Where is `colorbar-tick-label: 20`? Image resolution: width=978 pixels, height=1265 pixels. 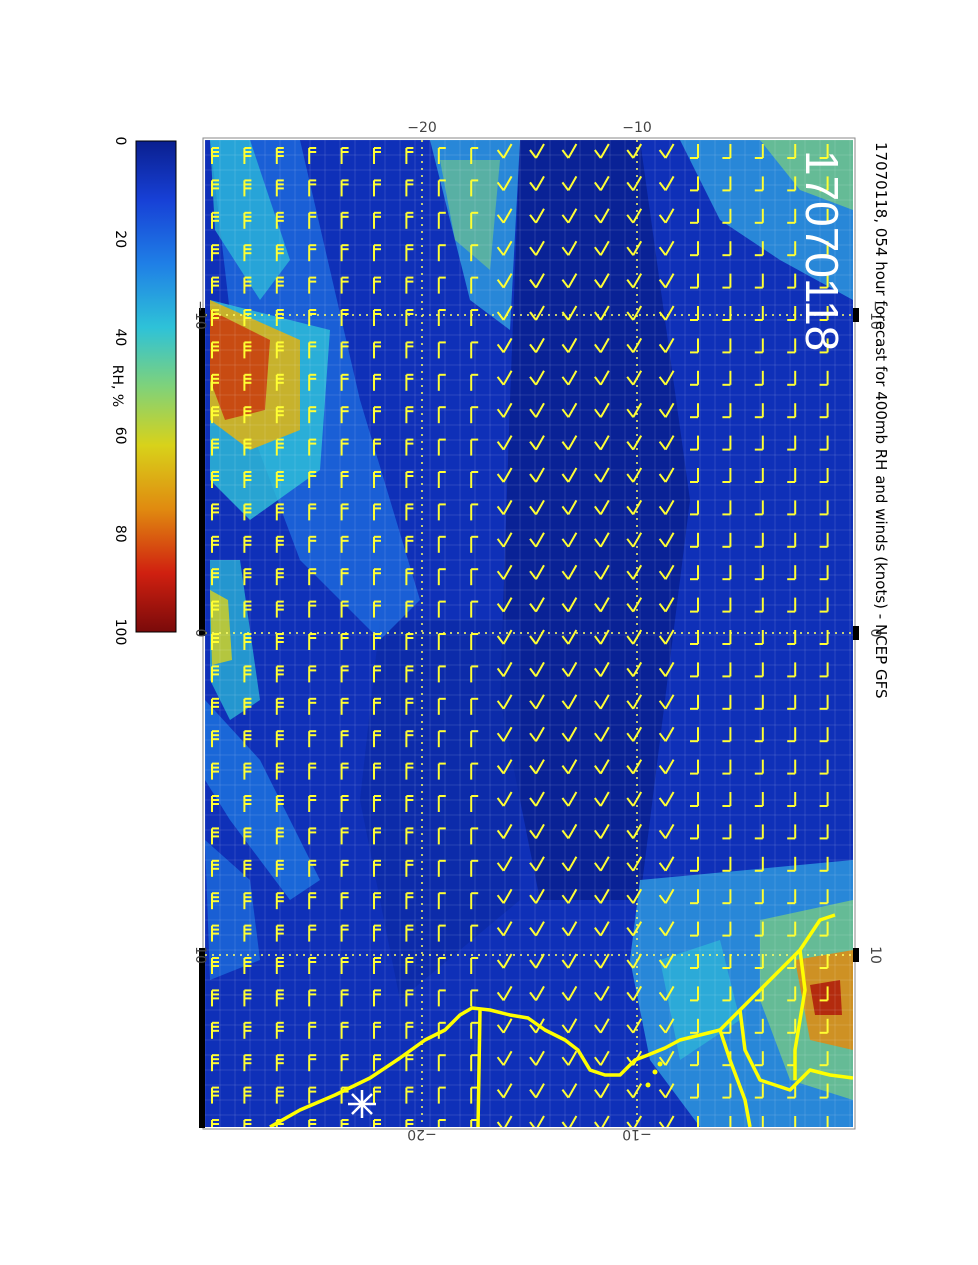 colorbar-tick-label: 20 is located at coordinates (120, 239).